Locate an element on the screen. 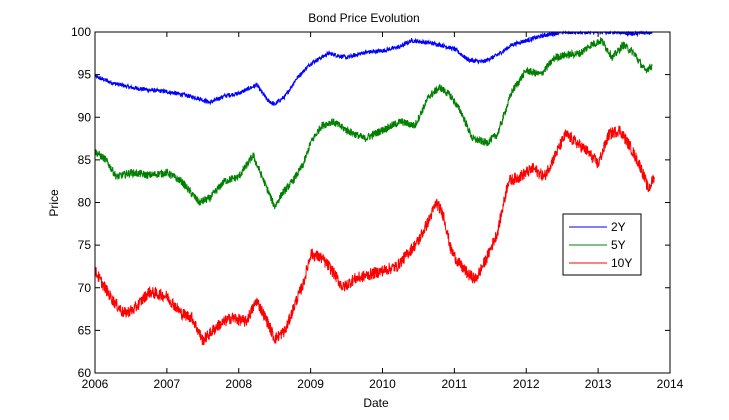 The height and width of the screenshot is (420, 729). x-tick-label: 2007 is located at coordinates (167, 384).